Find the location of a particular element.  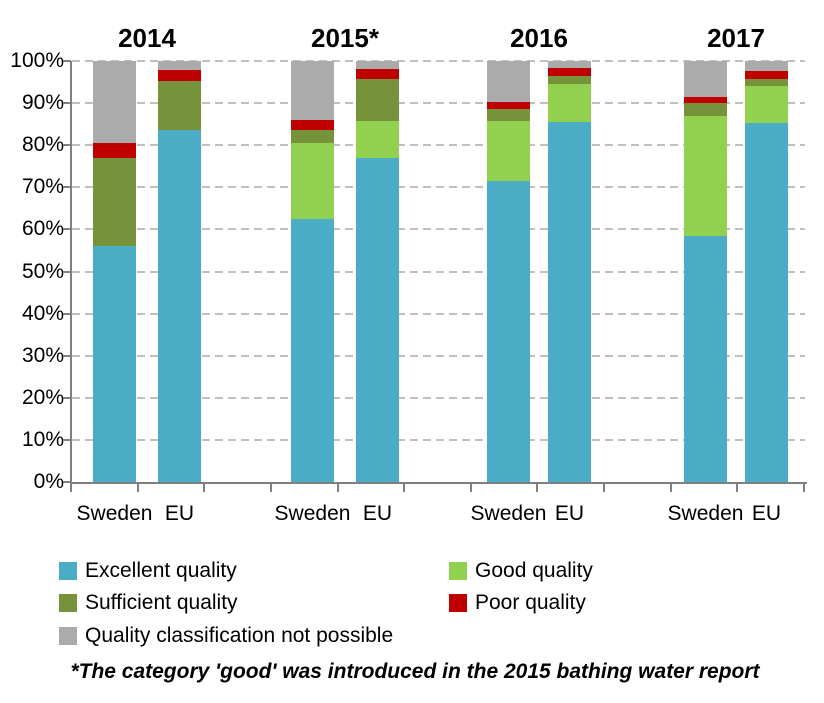

y-axis-label: 20% is located at coordinates (42, 397).